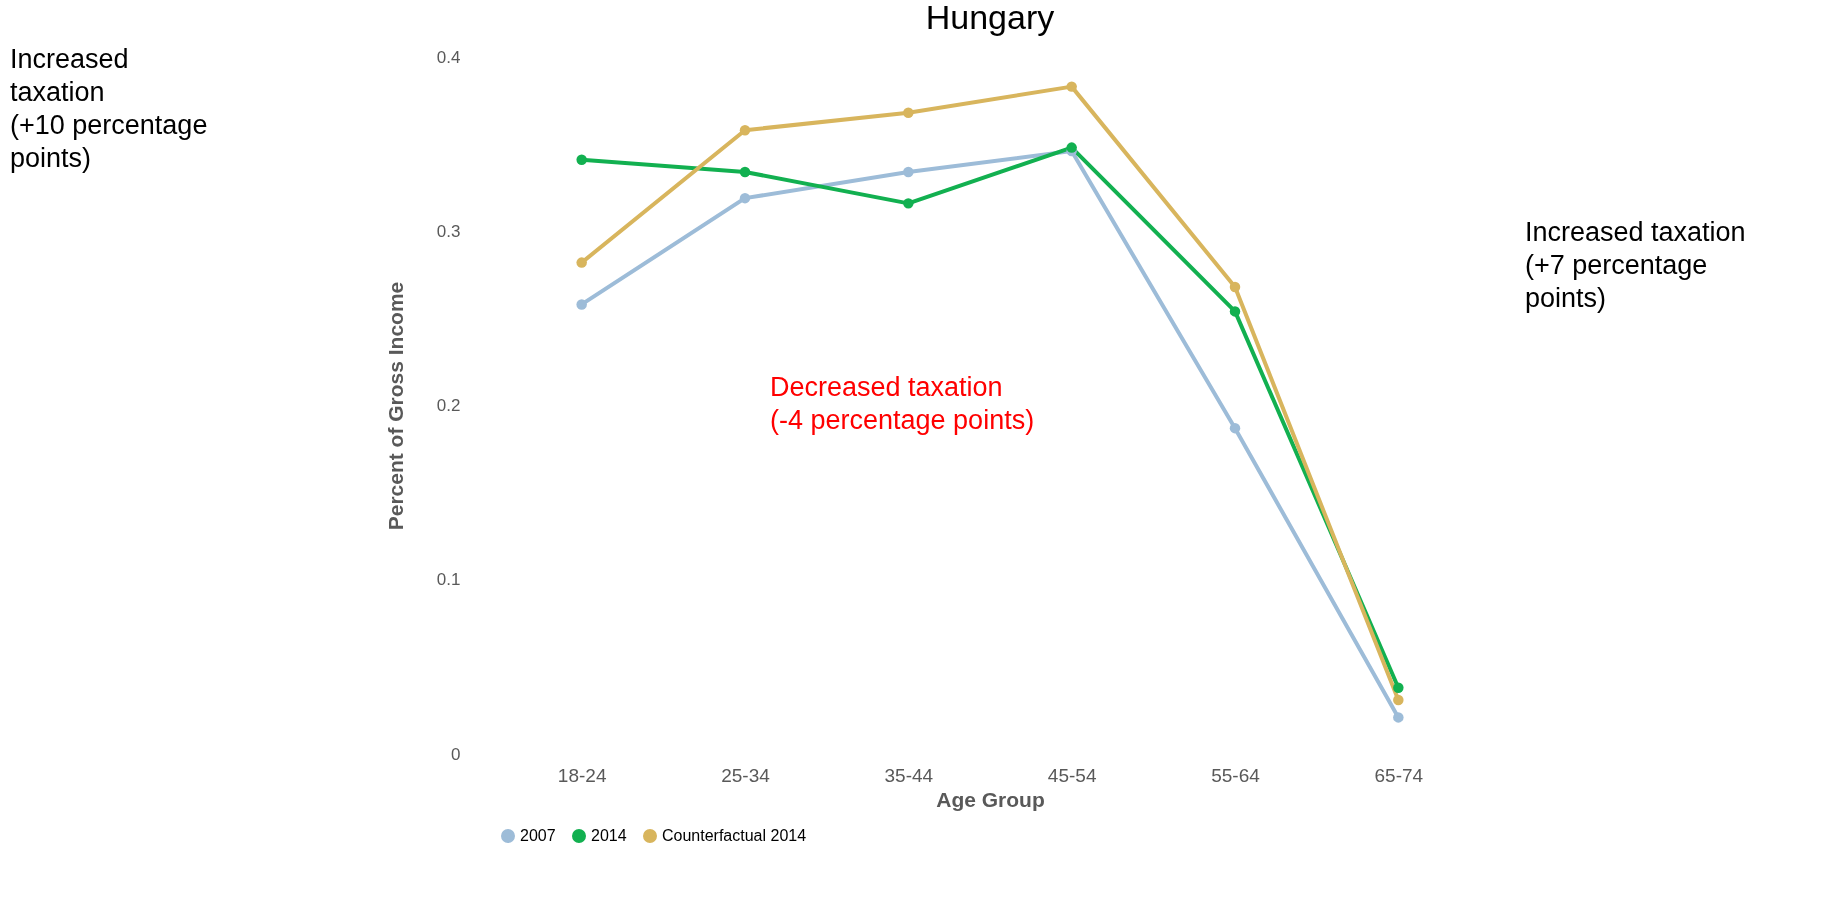 The width and height of the screenshot is (1827, 905). What do you see at coordinates (448, 580) in the screenshot?
I see `y-tick-label: 0.1` at bounding box center [448, 580].